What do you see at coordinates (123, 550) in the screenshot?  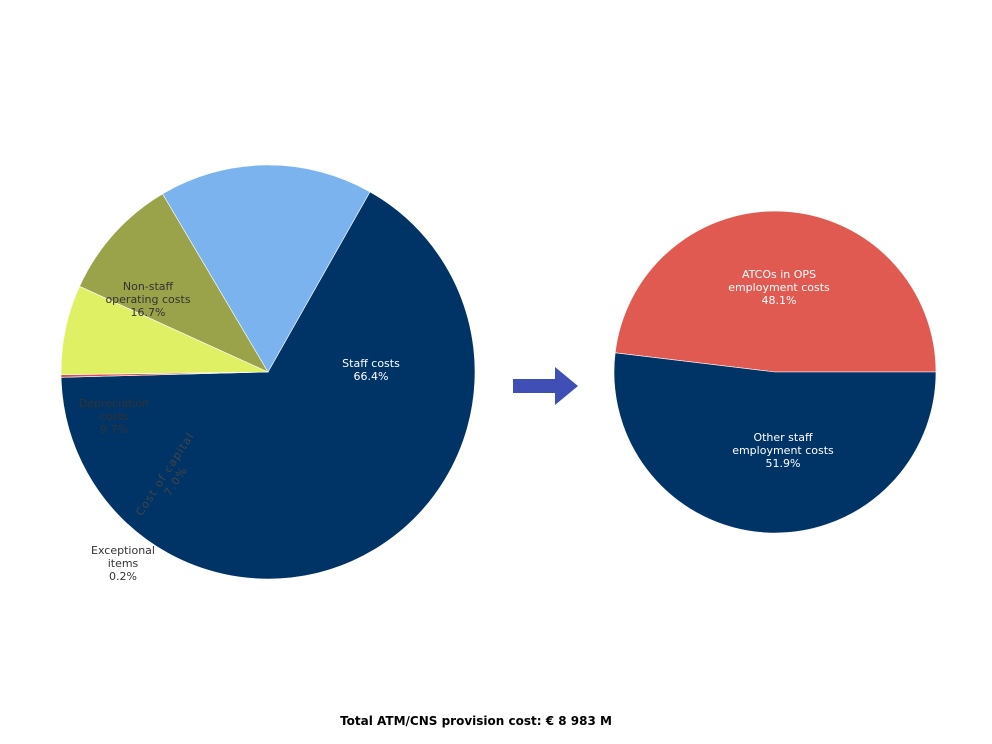 I see `slice-label-line: Exceptional` at bounding box center [123, 550].